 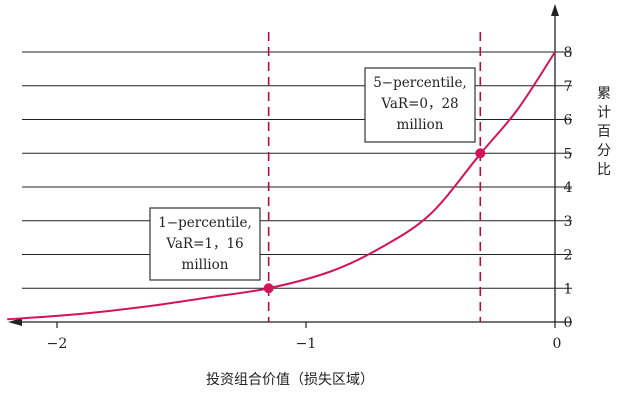 I want to click on annotation-line: 1−percentile,, so click(x=205, y=223).